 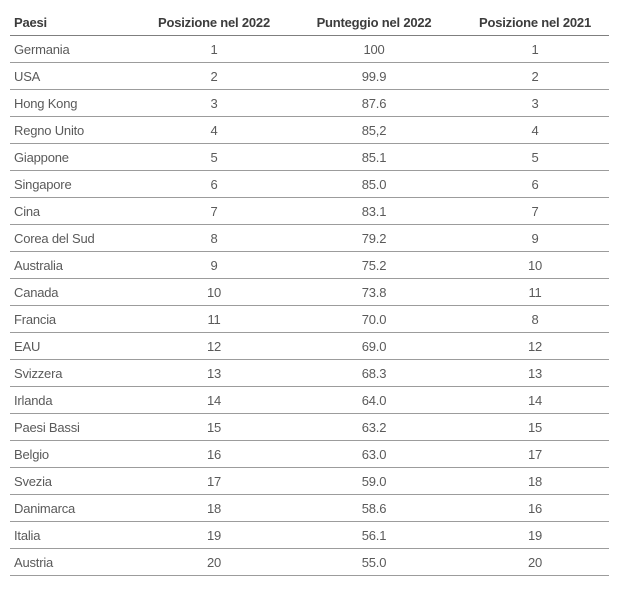 What do you see at coordinates (214, 130) in the screenshot?
I see `posizione-2022-cell: 4` at bounding box center [214, 130].